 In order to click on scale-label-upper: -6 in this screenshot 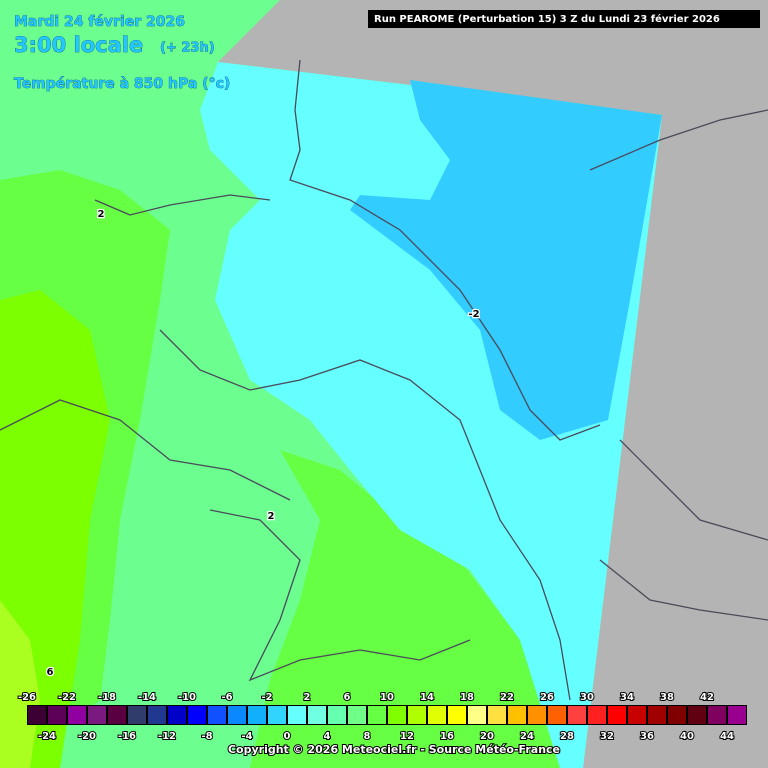, I will do `click(226, 697)`.